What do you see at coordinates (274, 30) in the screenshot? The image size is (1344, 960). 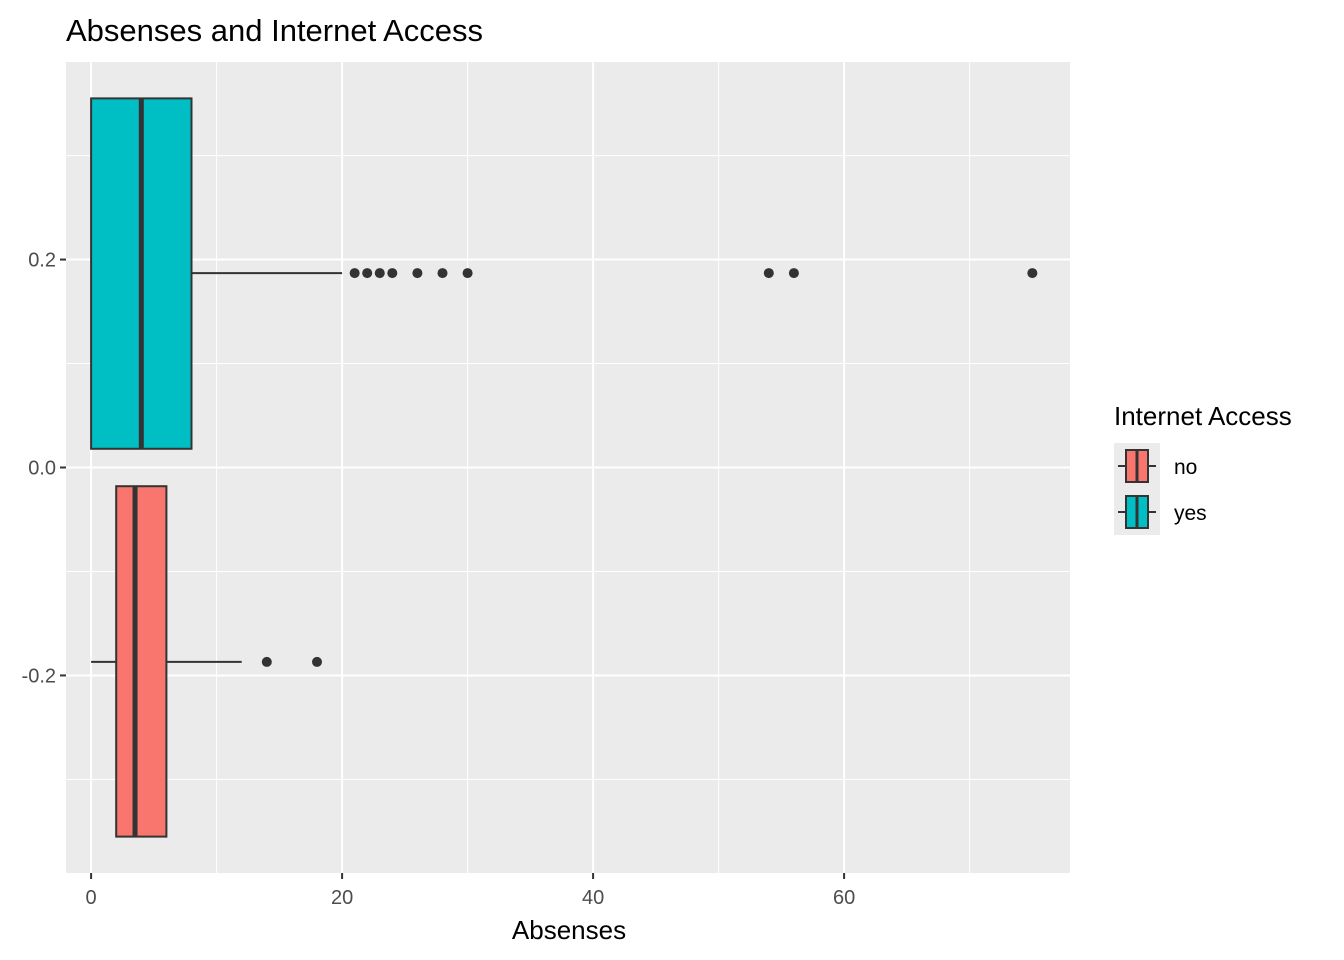 I see `chart-title: Absenses and Internet Access` at bounding box center [274, 30].